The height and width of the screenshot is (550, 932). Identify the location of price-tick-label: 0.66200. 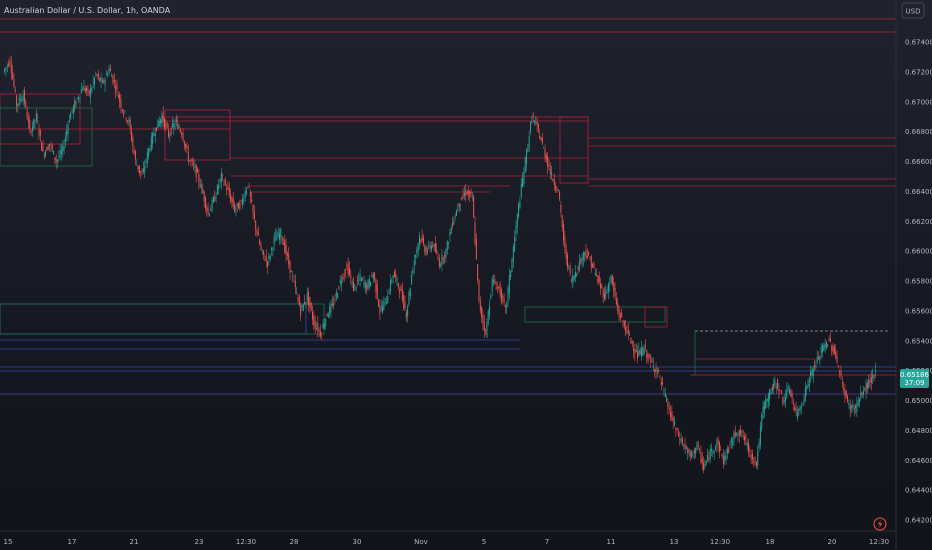
(918, 222).